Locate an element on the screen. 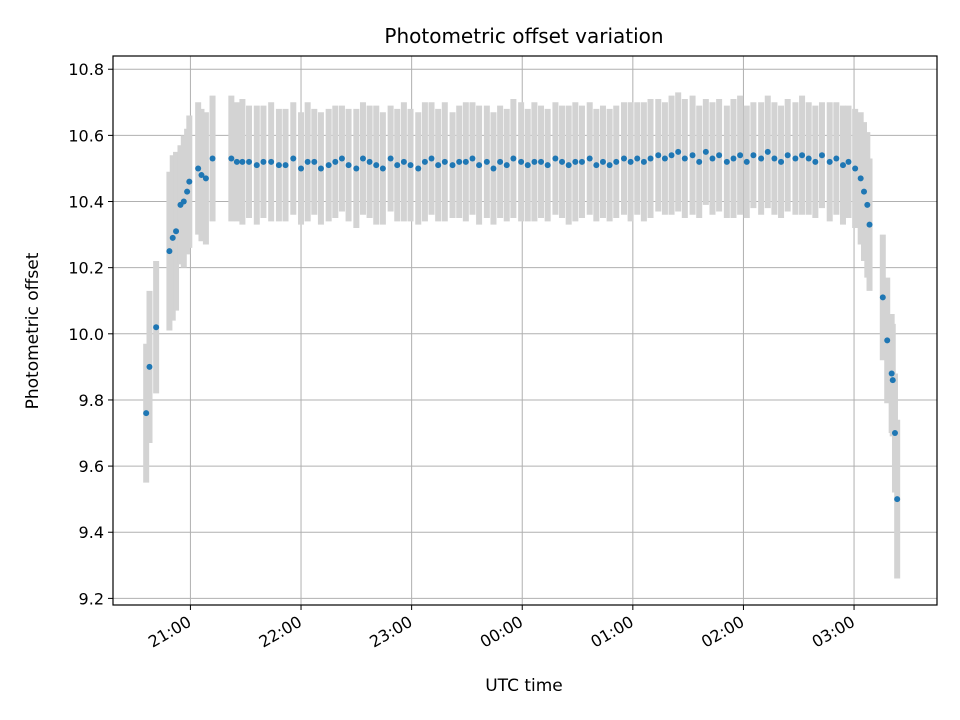 This screenshot has width=960, height=720. y-tick-label: 10.2 is located at coordinates (86, 268).